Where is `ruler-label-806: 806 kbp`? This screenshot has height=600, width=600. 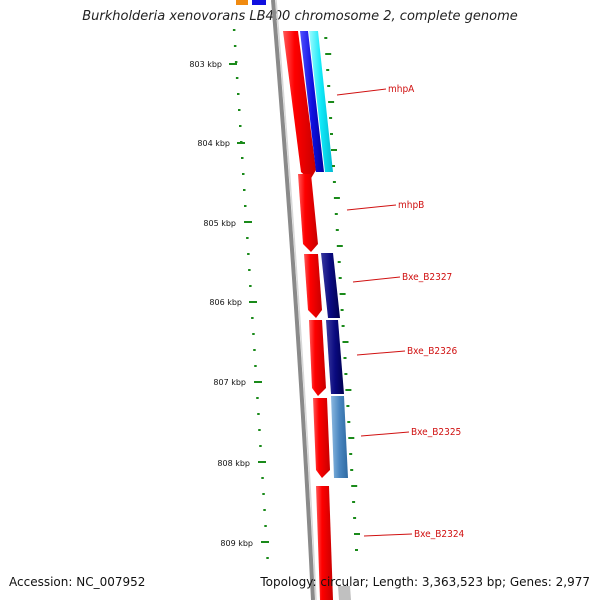
ruler-label-806: 806 kbp is located at coordinates (225, 302).